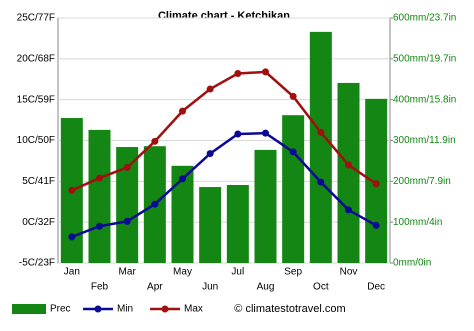  I want to click on x-tick-label: Oct, so click(321, 287).